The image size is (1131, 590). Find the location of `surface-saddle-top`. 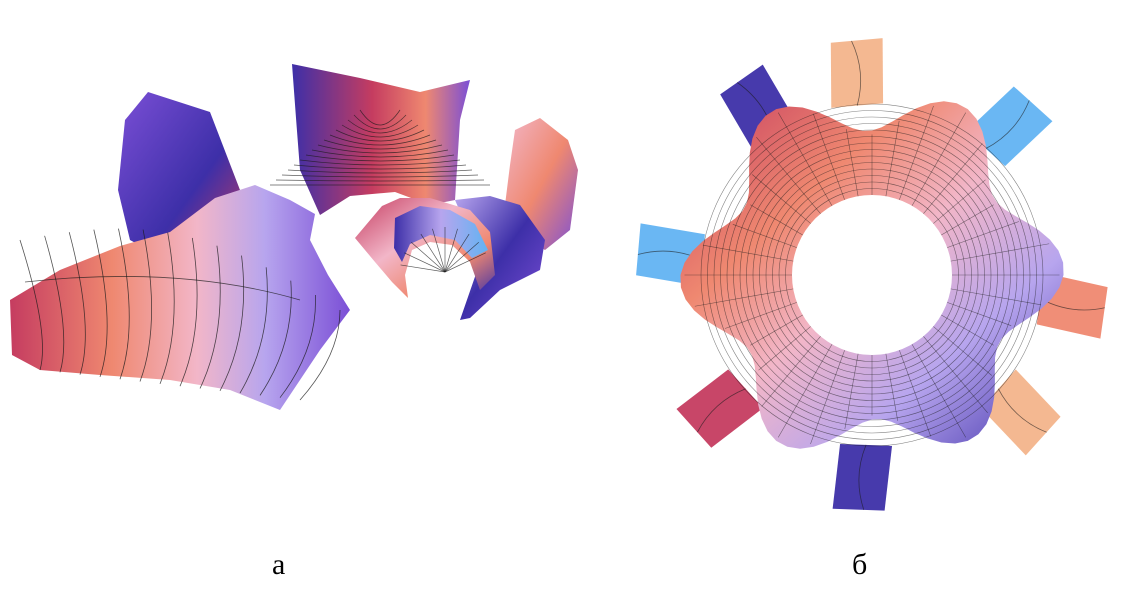

surface-saddle-top is located at coordinates (381, 139).